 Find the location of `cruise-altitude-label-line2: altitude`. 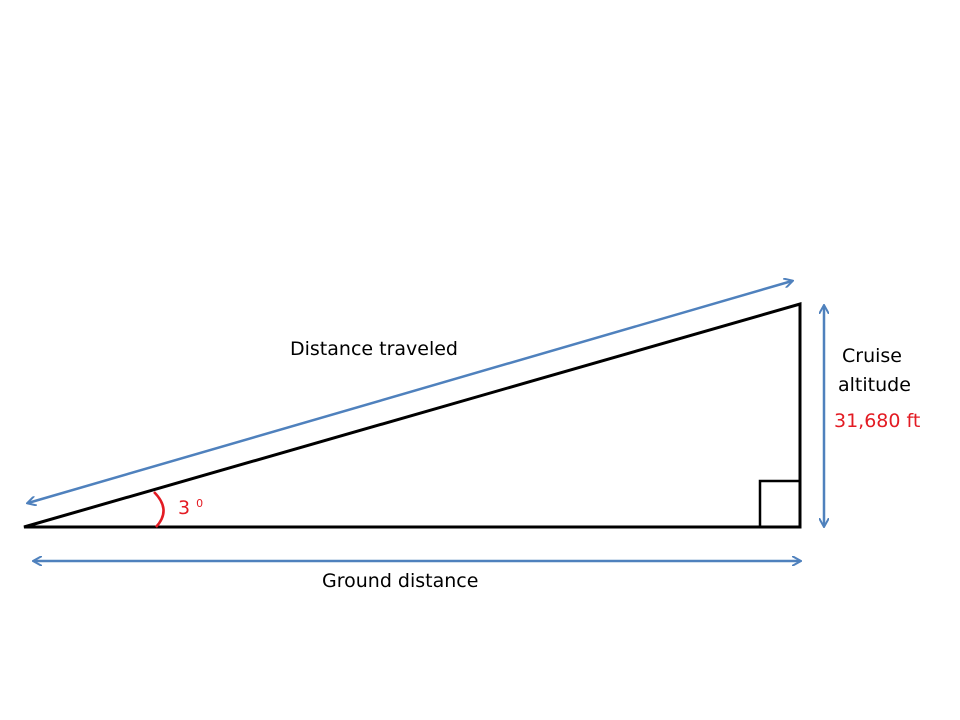

cruise-altitude-label-line2: altitude is located at coordinates (874, 385).